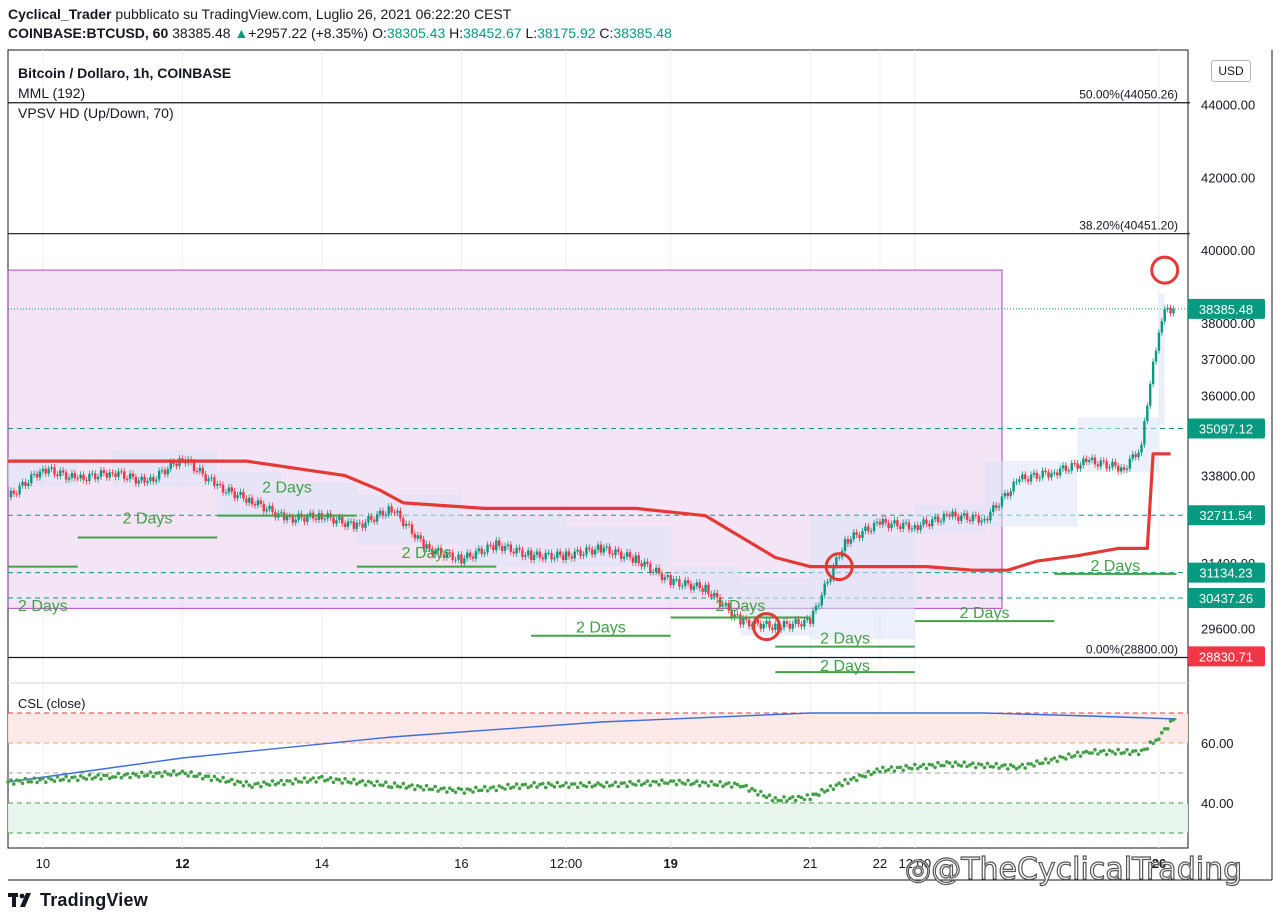 This screenshot has width=1280, height=924. I want to click on tradingview-logo: TradingView, so click(78, 900).